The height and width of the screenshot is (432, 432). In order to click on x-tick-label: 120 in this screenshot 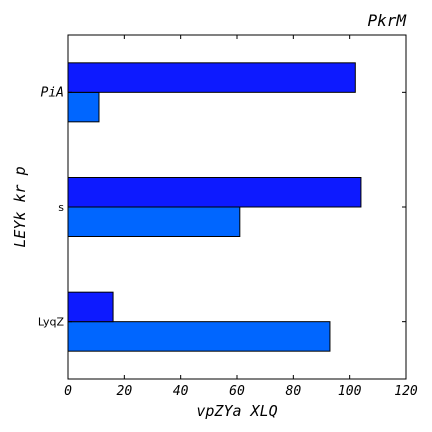, I will do `click(406, 391)`.